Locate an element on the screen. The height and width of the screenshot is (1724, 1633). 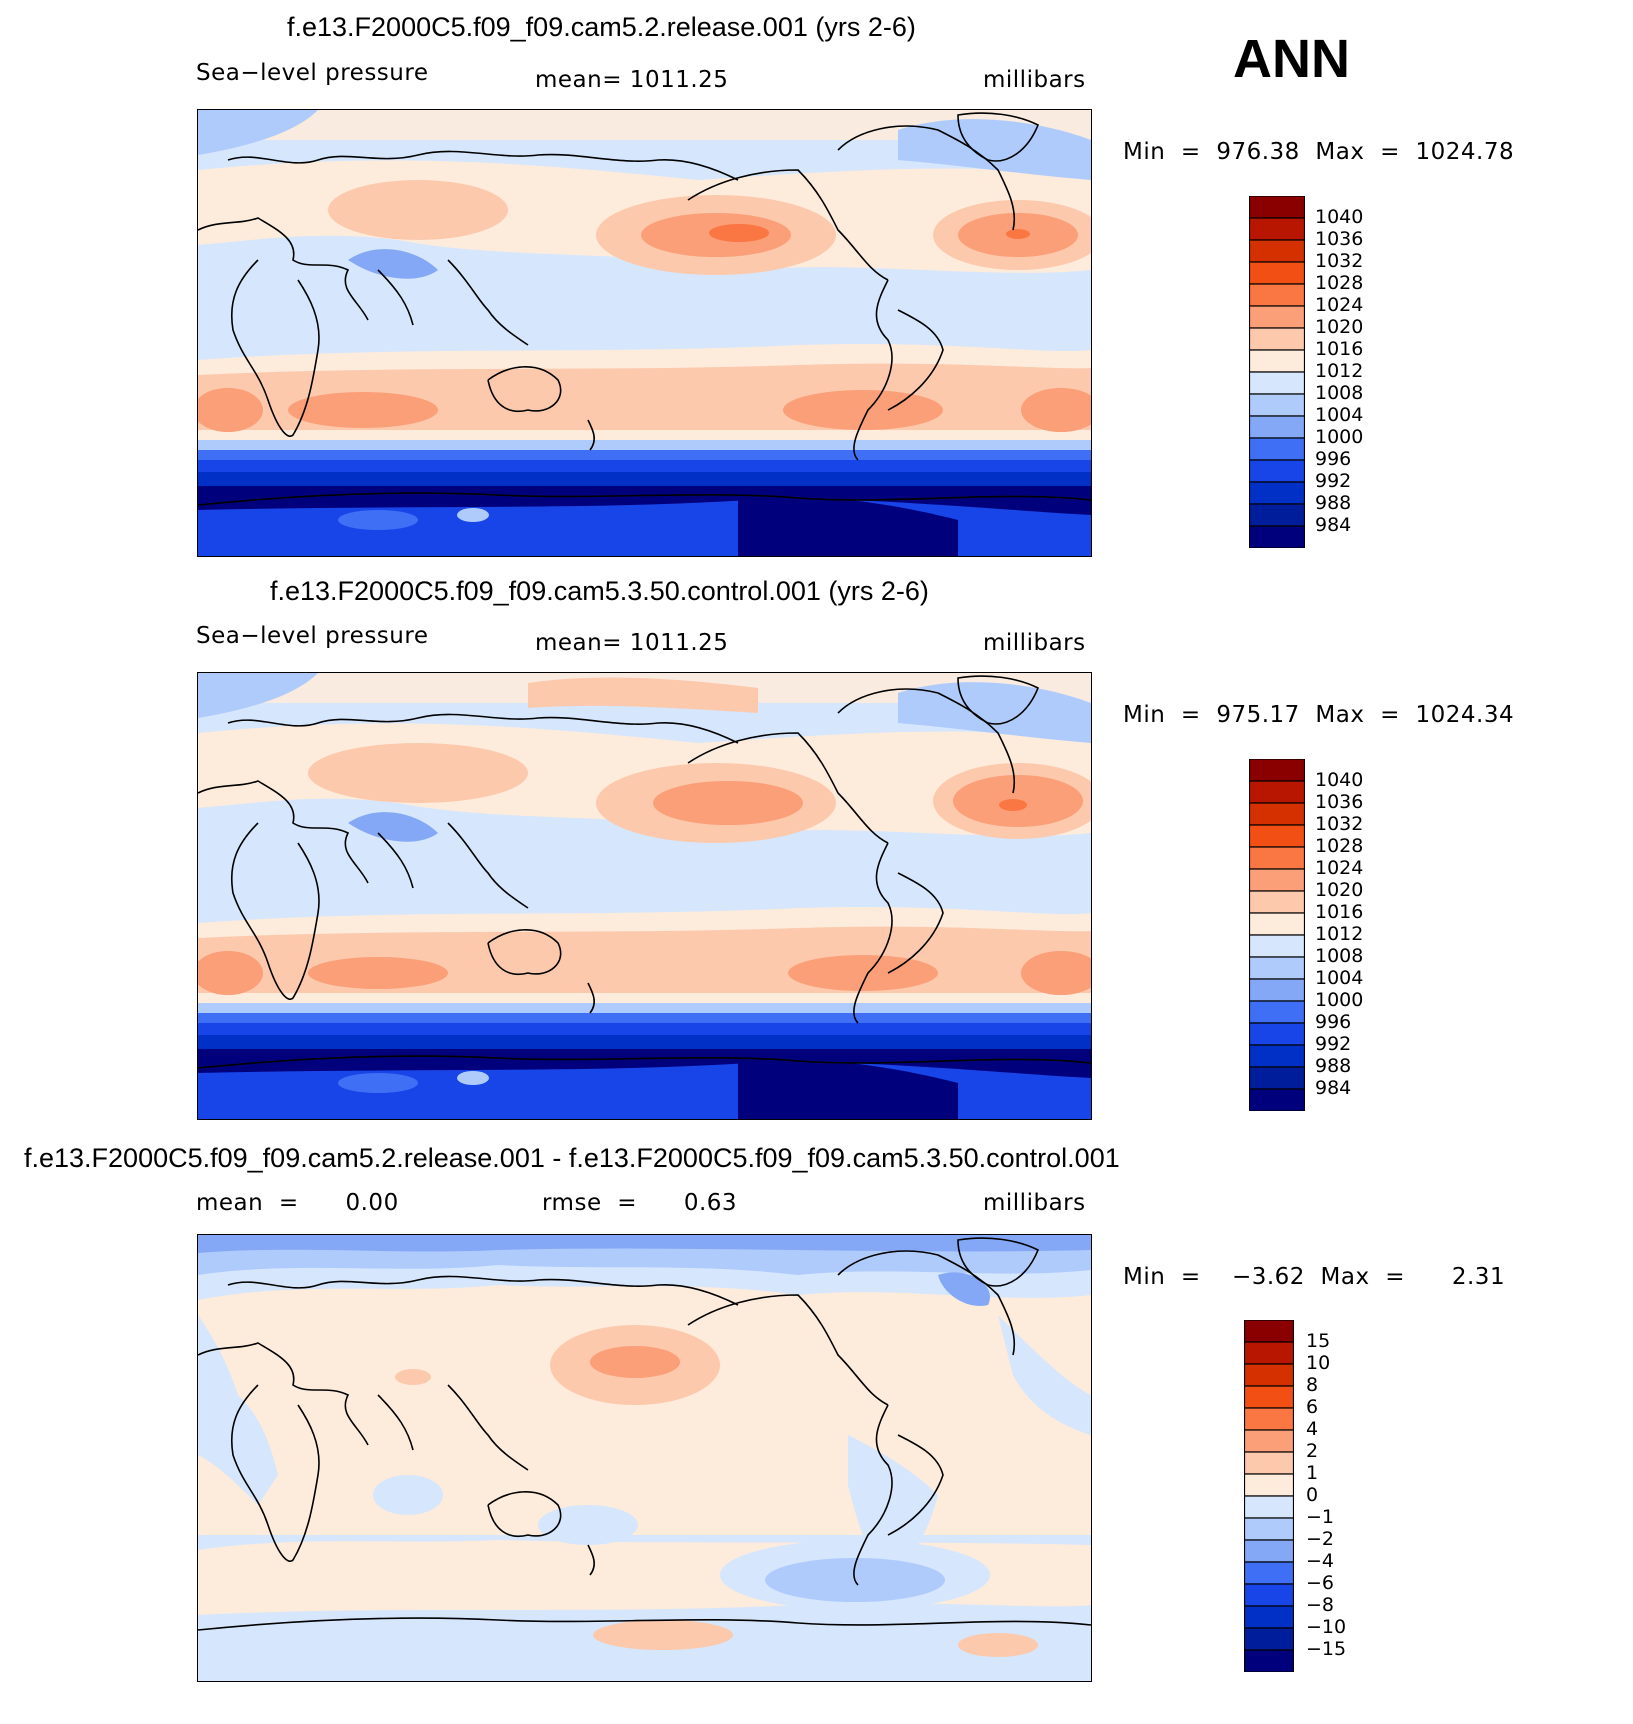
panel3-colorbar-label: 2 is located at coordinates (1312, 1451).